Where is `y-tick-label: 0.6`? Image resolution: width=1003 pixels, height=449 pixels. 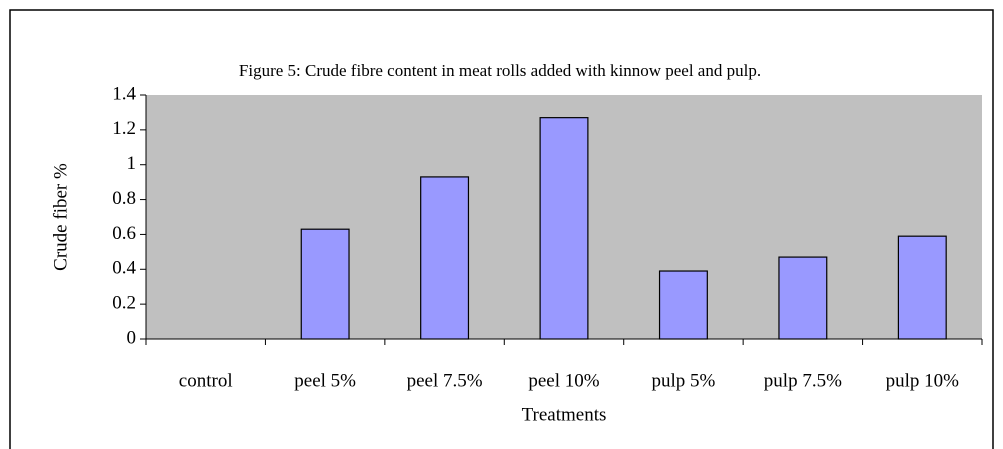
y-tick-label: 0.6 is located at coordinates (124, 233).